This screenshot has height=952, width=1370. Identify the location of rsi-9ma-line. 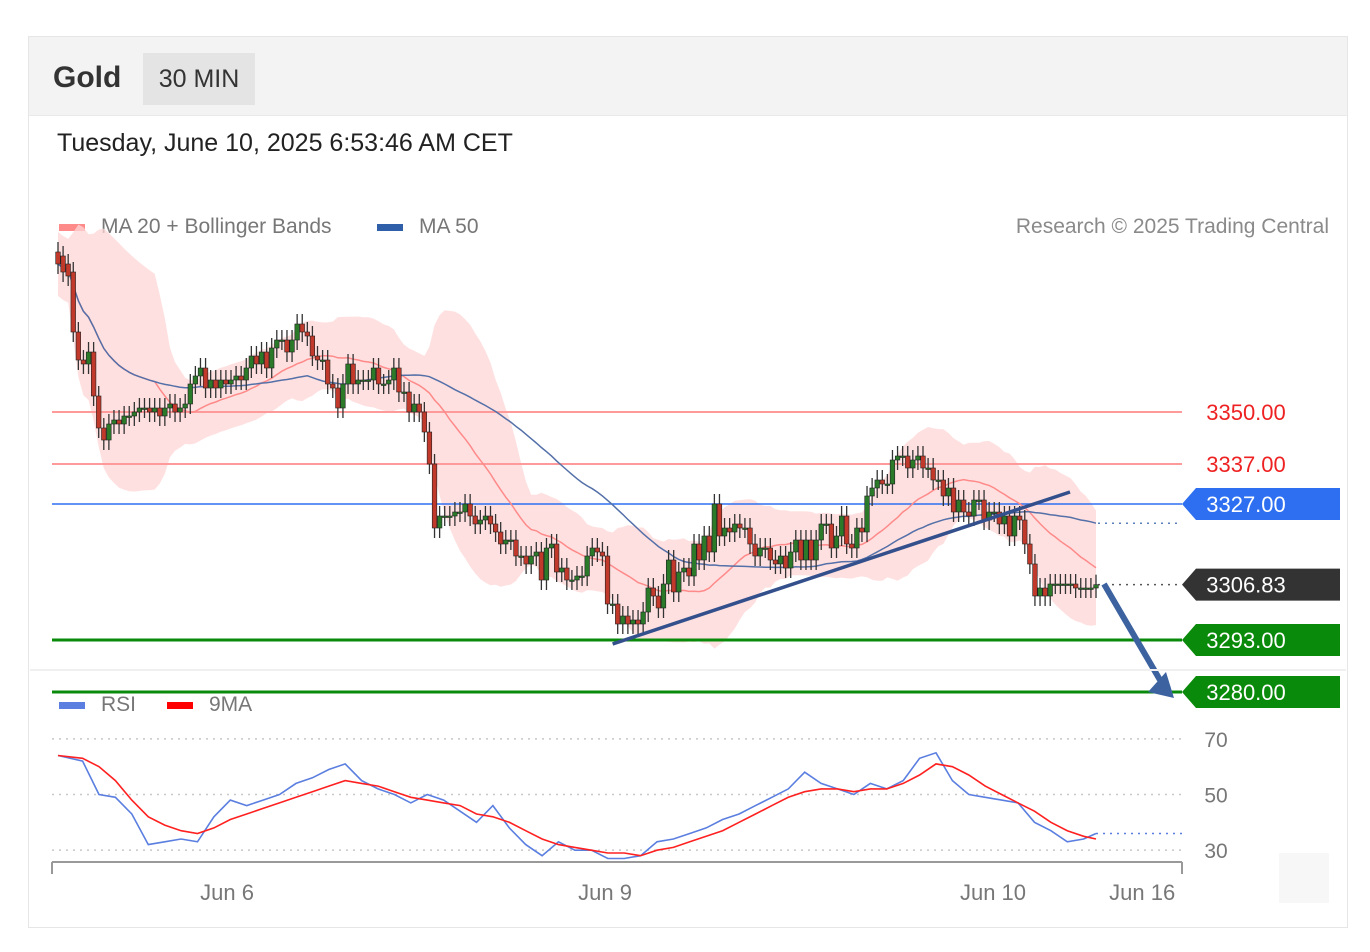
(577, 805).